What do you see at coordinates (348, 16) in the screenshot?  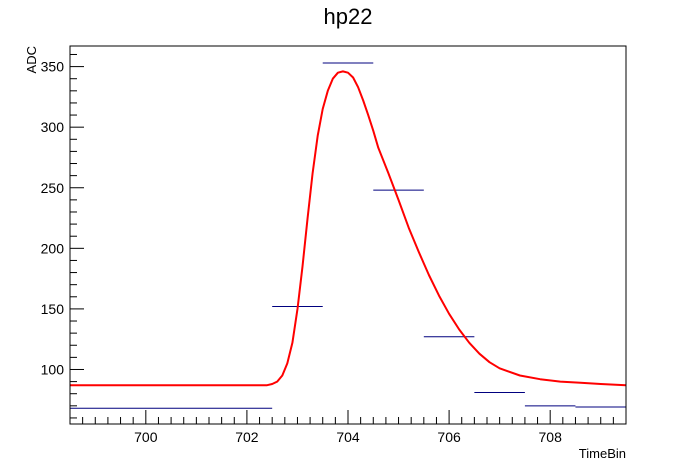 I see `chart-title: hp22` at bounding box center [348, 16].